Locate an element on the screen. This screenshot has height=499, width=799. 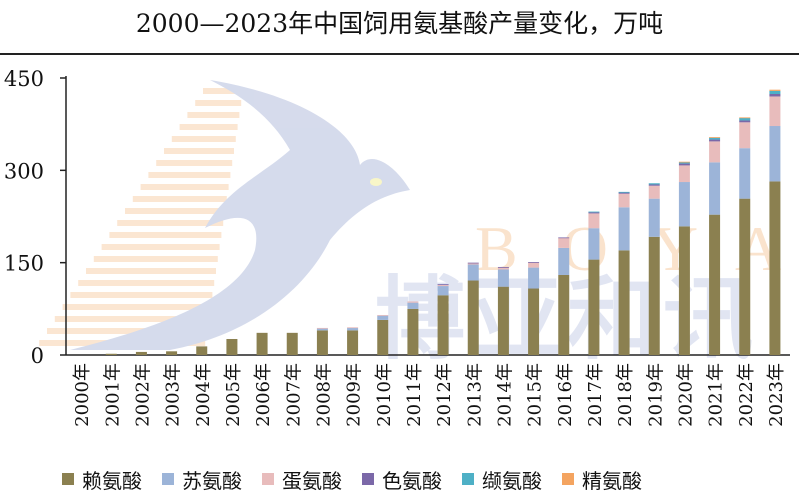
legend-item: 色氨酸 is located at coordinates (402, 479).